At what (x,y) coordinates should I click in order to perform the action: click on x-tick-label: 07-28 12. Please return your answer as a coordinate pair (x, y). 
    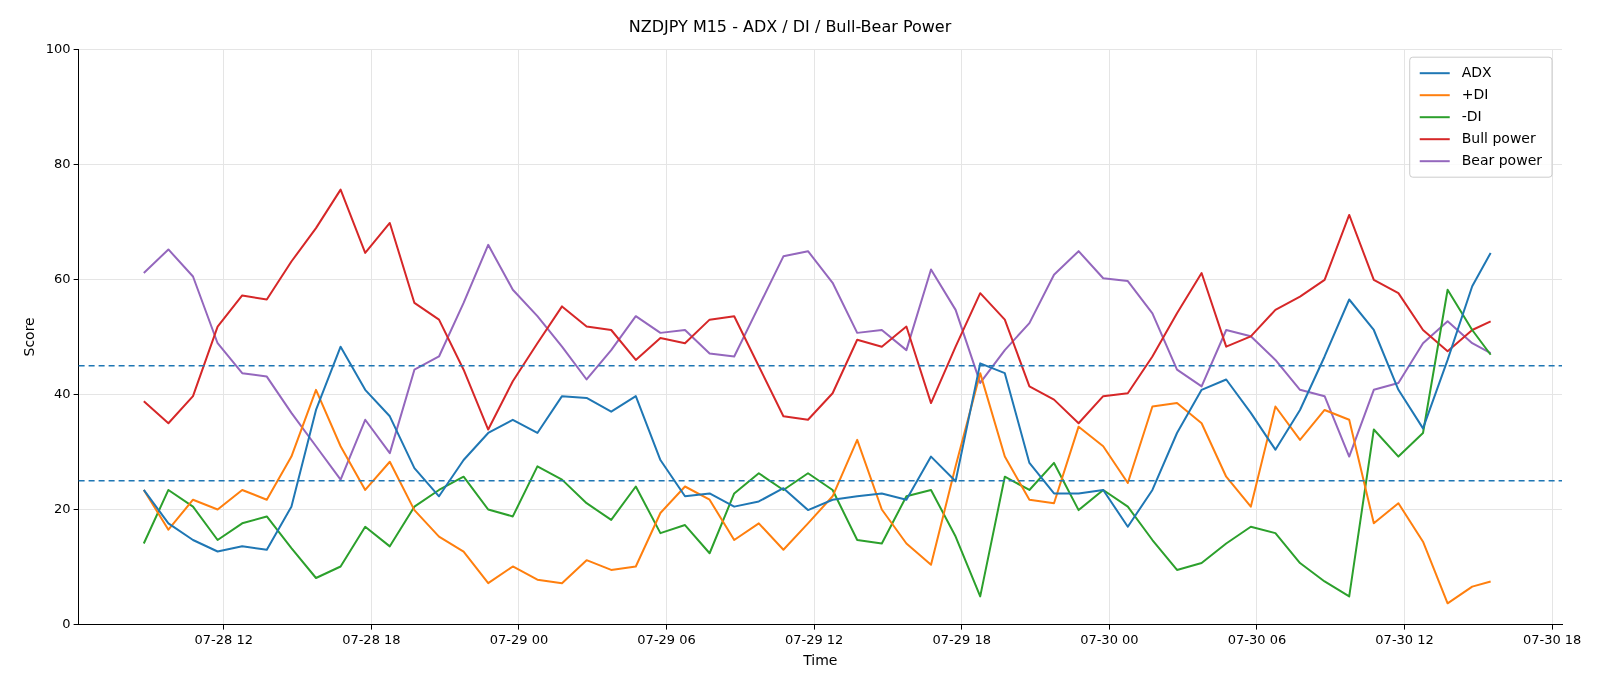
    Looking at the image, I should click on (223, 639).